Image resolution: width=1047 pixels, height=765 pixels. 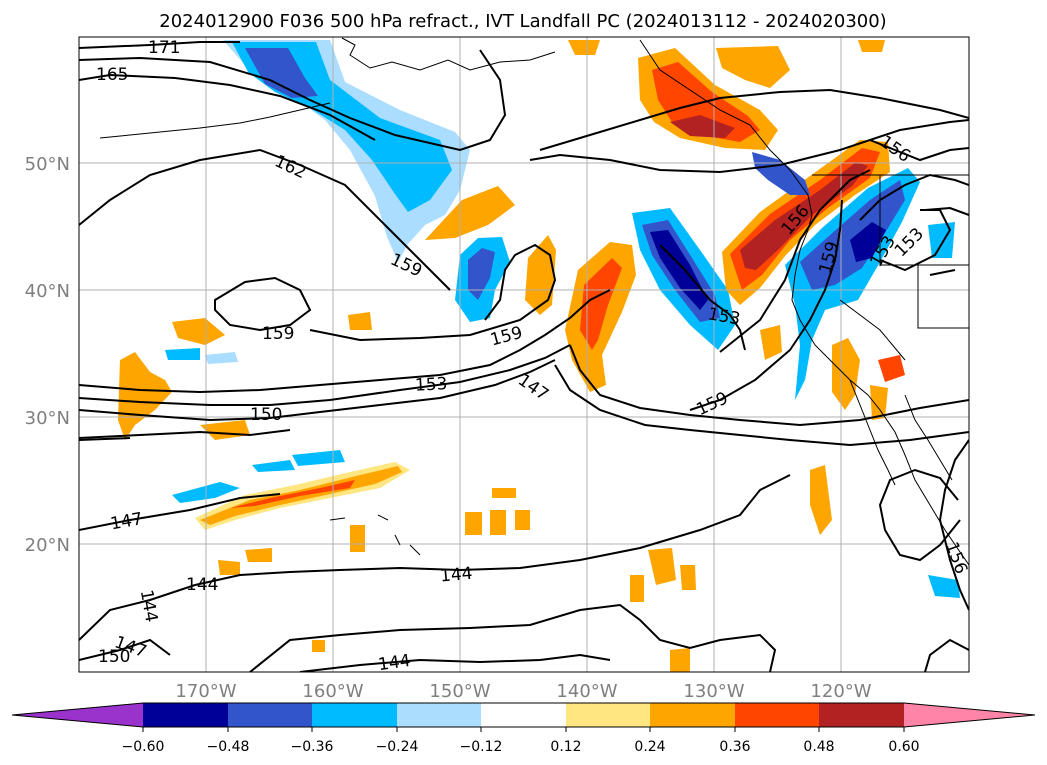 What do you see at coordinates (868, 242) in the screenshot?
I see `blue-field-coast-deep` at bounding box center [868, 242].